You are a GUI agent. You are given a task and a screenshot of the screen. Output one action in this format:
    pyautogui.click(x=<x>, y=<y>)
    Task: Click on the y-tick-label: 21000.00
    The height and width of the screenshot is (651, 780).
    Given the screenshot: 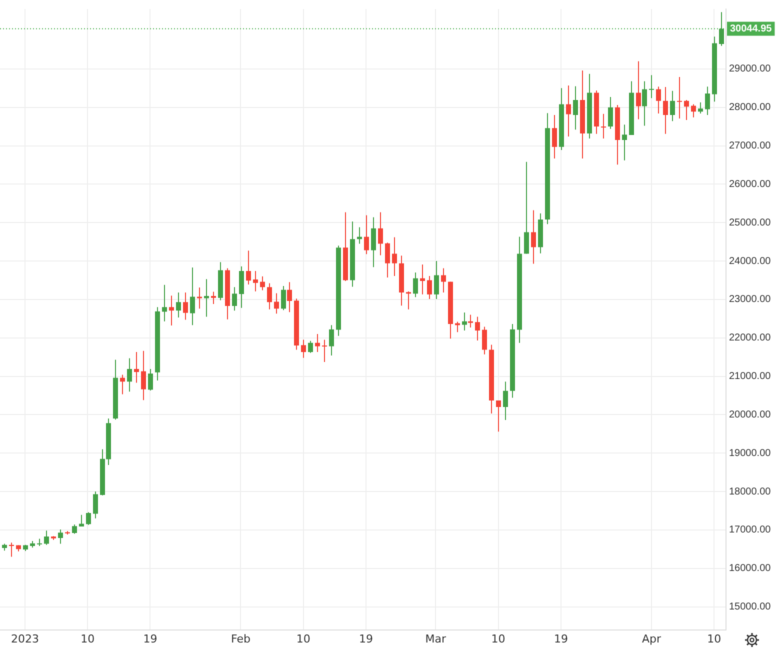 What is the action you would take?
    pyautogui.click(x=750, y=376)
    